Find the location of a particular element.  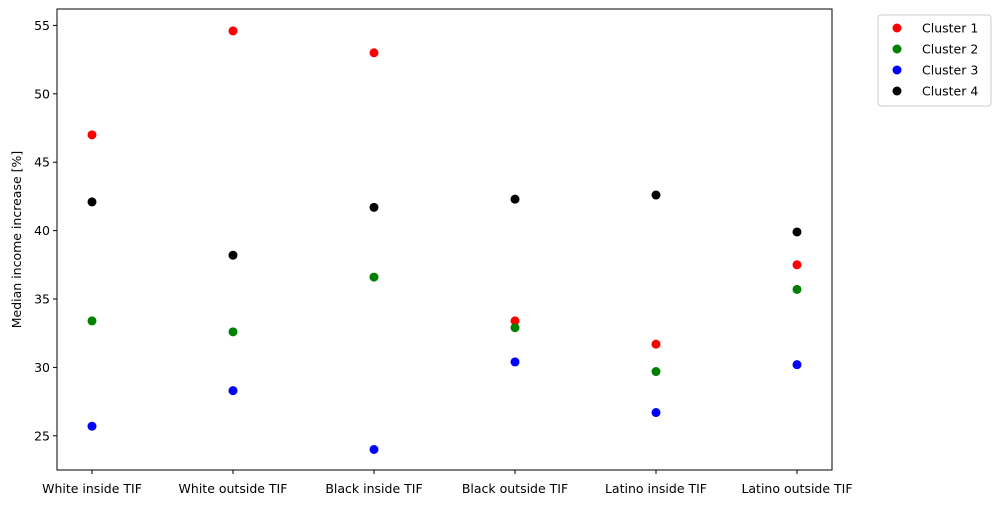

y-tick-label: 25 is located at coordinates (42, 435).